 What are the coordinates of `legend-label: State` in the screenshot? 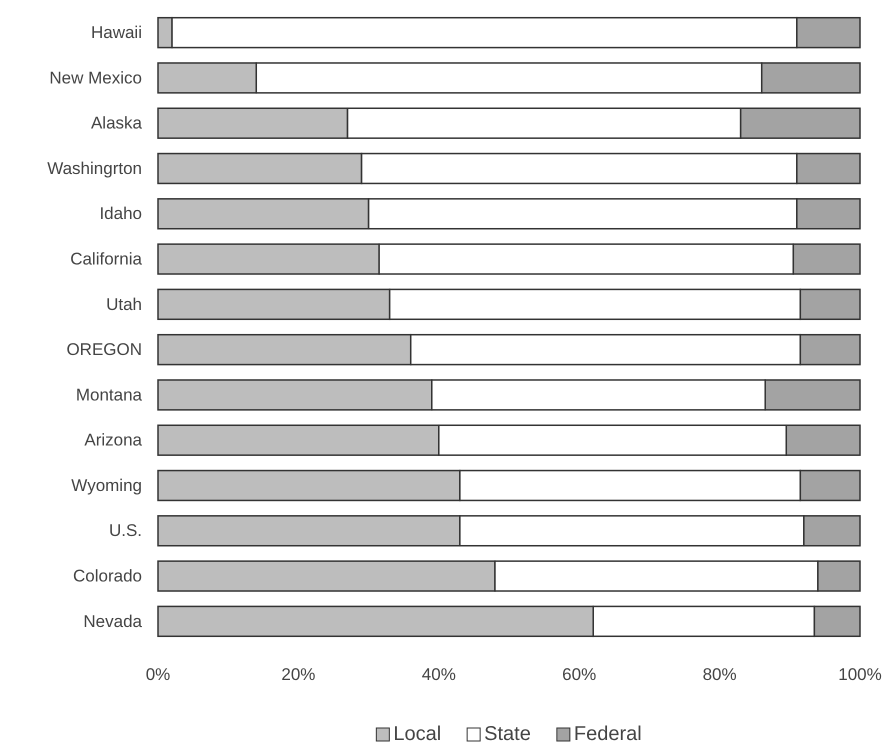 It's located at (507, 734).